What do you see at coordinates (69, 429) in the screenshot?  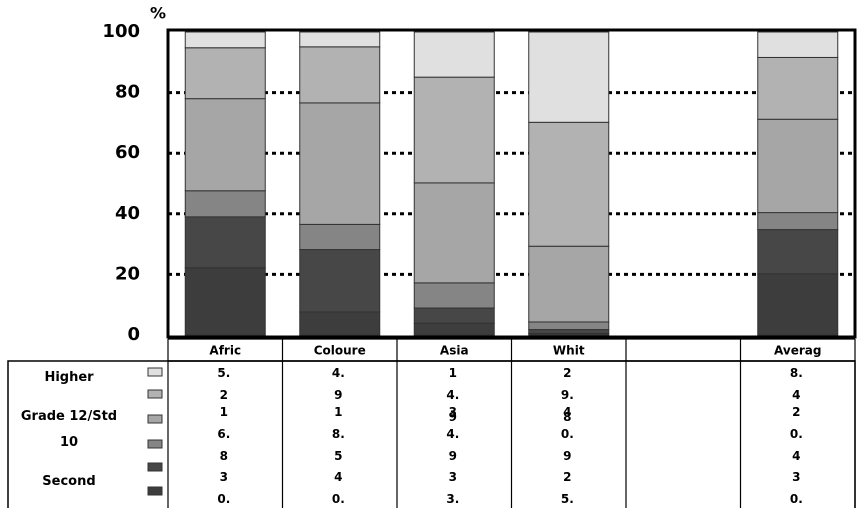 I see `legend-label: Grade 12/Std 10` at bounding box center [69, 429].